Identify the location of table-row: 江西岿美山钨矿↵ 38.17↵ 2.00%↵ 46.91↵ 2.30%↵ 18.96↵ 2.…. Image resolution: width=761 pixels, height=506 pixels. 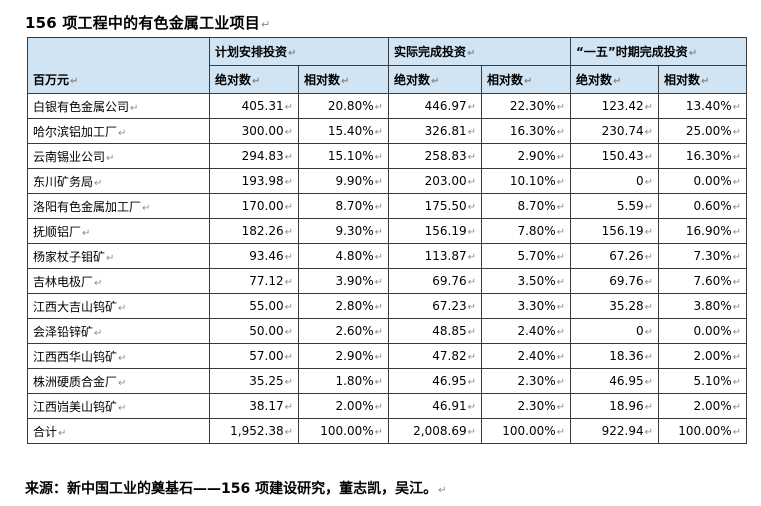
(387, 406).